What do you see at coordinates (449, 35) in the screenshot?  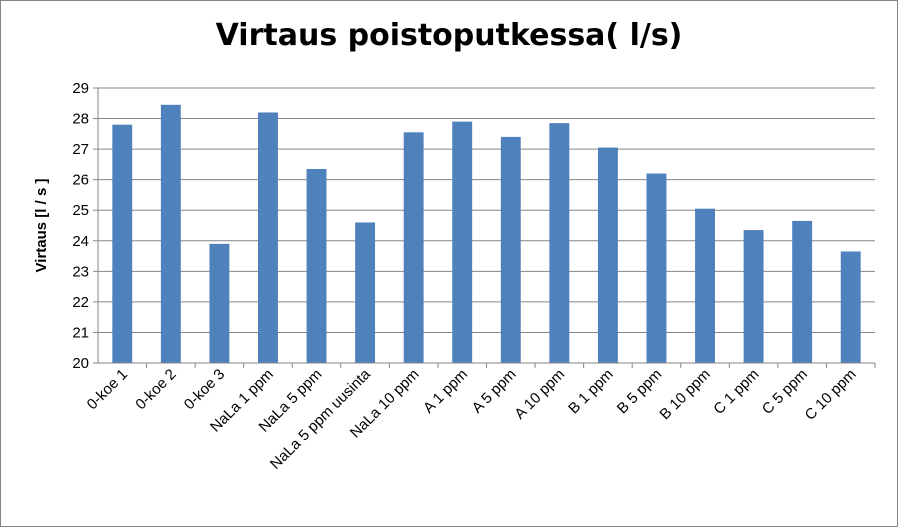 I see `chart-title: Virtaus poistoputkessa( l/s)` at bounding box center [449, 35].